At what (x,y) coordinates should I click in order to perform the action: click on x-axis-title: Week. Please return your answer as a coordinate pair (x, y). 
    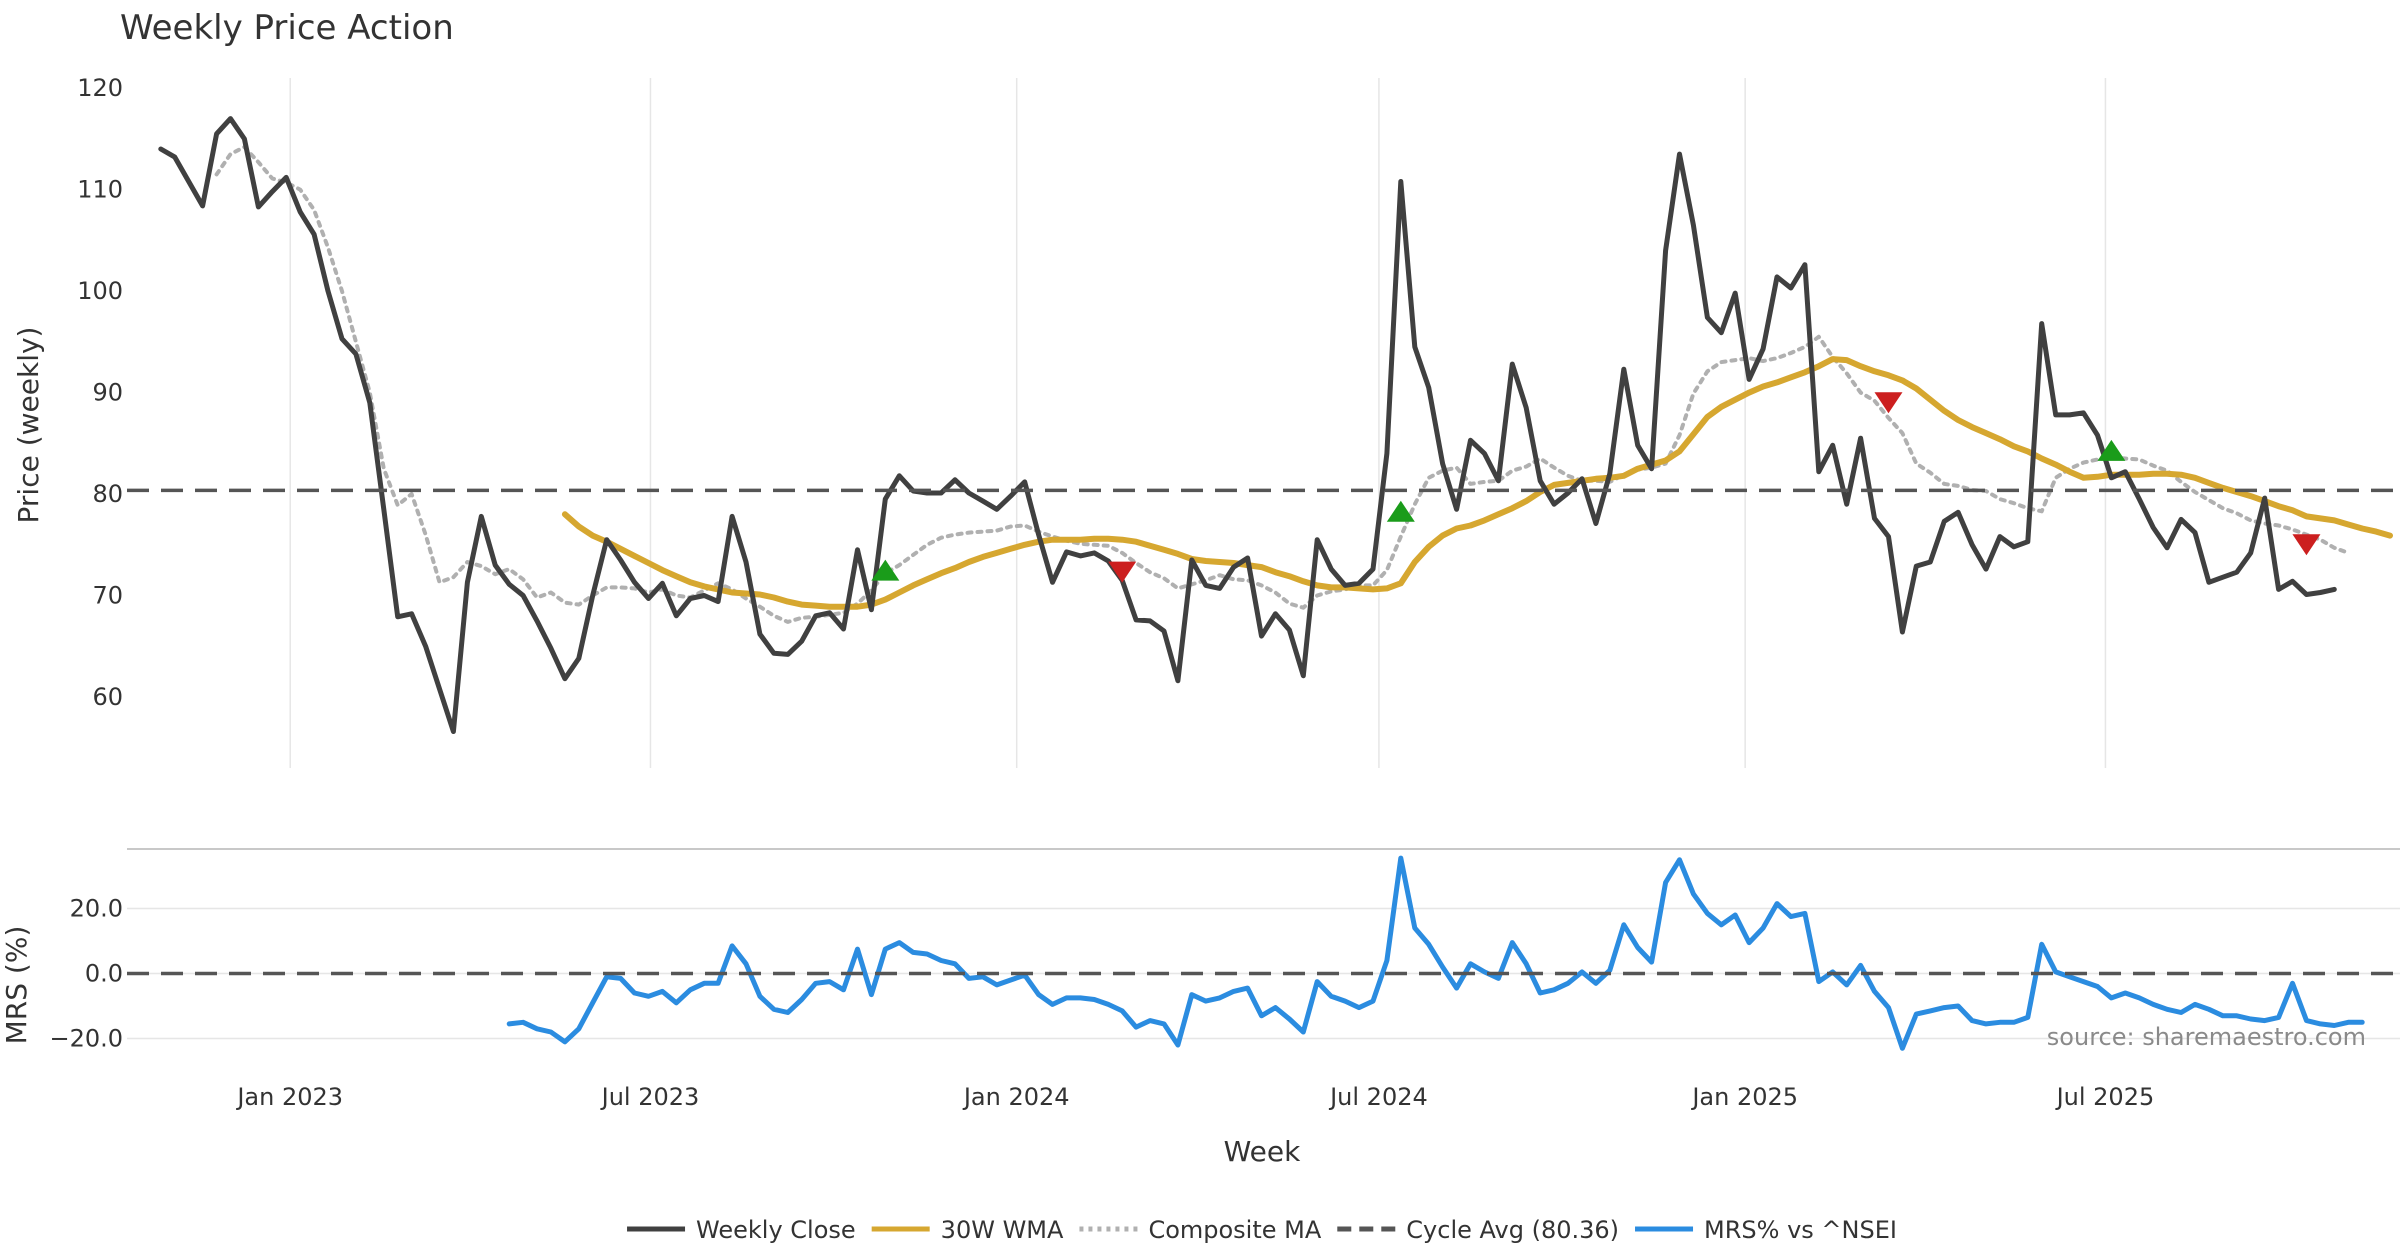
    Looking at the image, I should click on (1262, 1151).